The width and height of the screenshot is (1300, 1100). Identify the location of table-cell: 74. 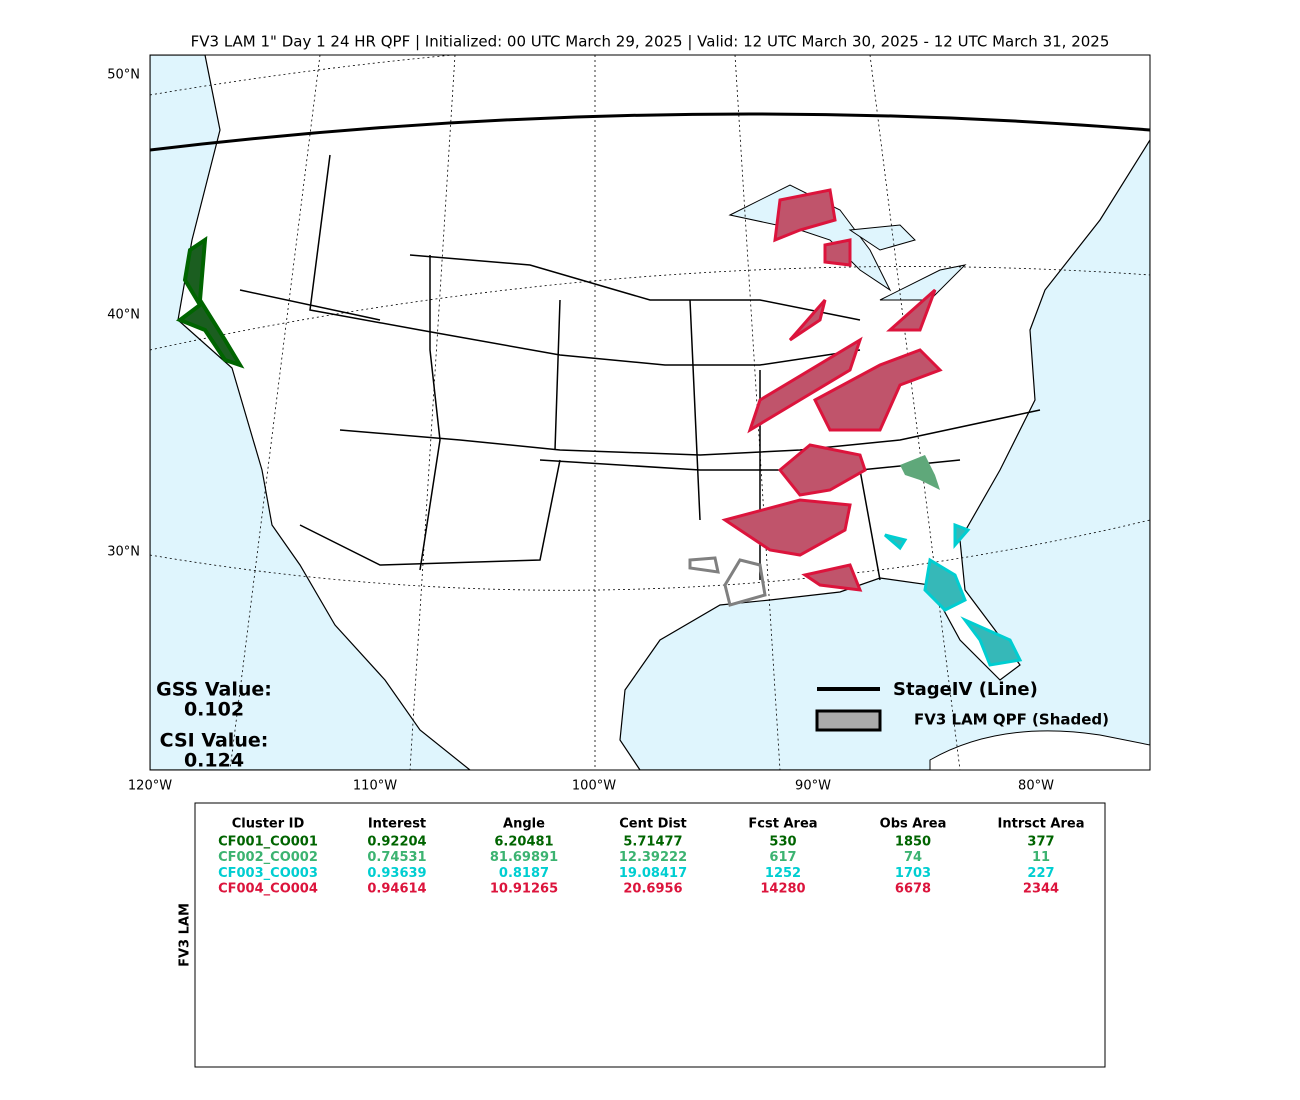
(913, 857).